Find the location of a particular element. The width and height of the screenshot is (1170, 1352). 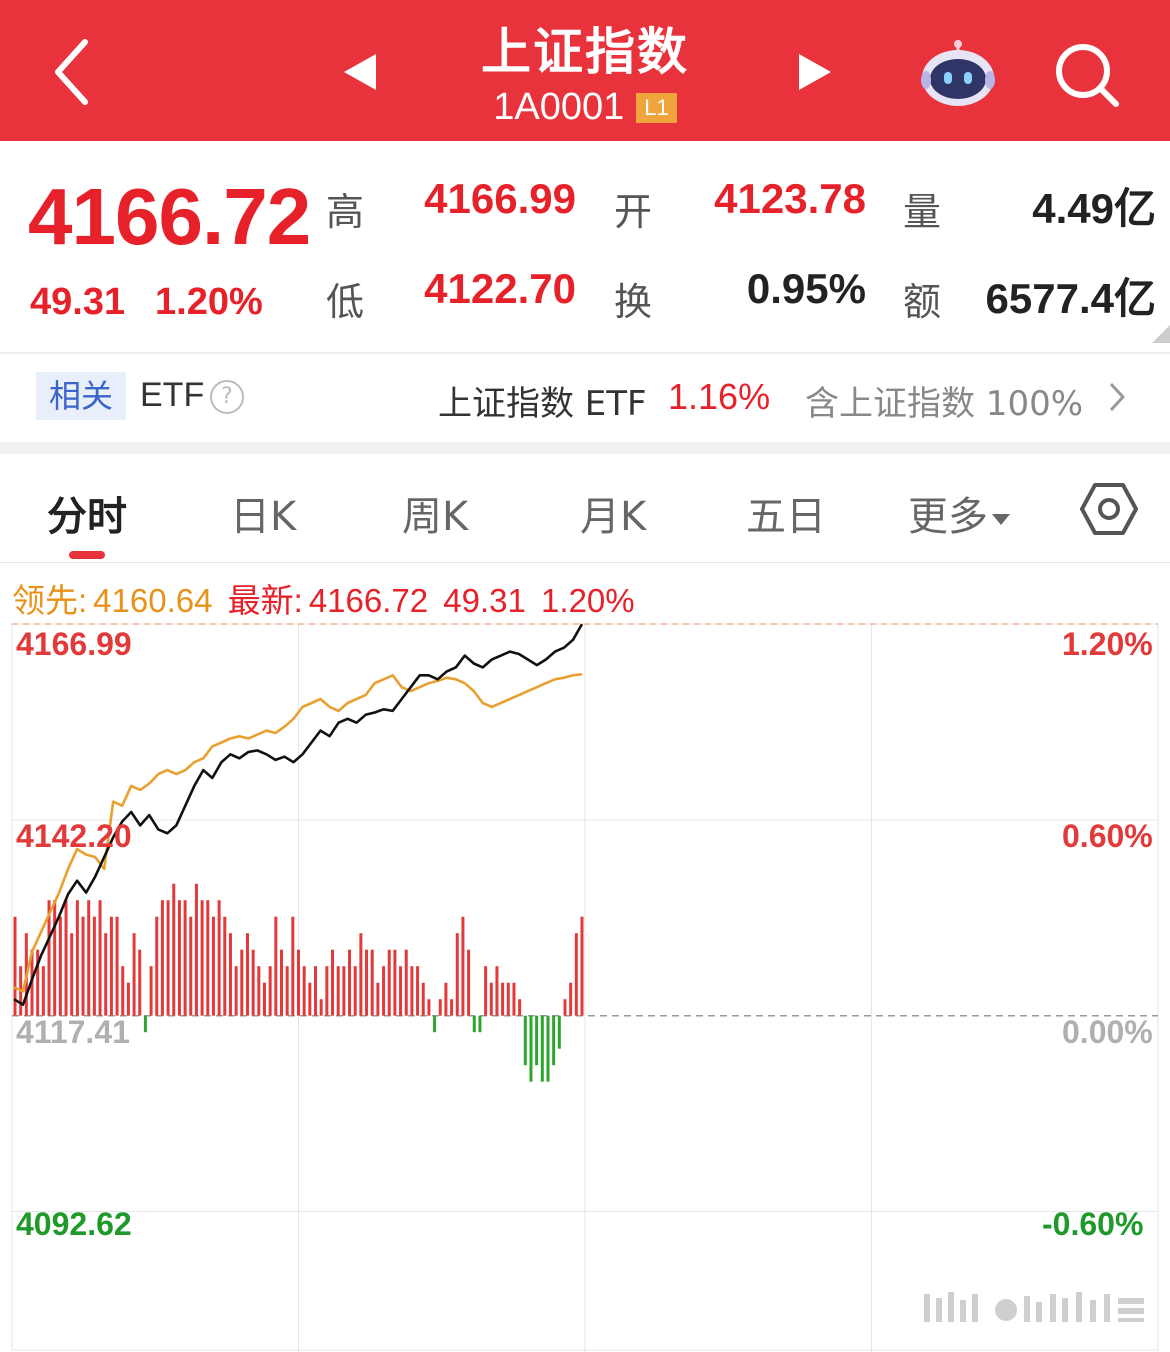

tab-five-day: 五日 is located at coordinates (786, 517).